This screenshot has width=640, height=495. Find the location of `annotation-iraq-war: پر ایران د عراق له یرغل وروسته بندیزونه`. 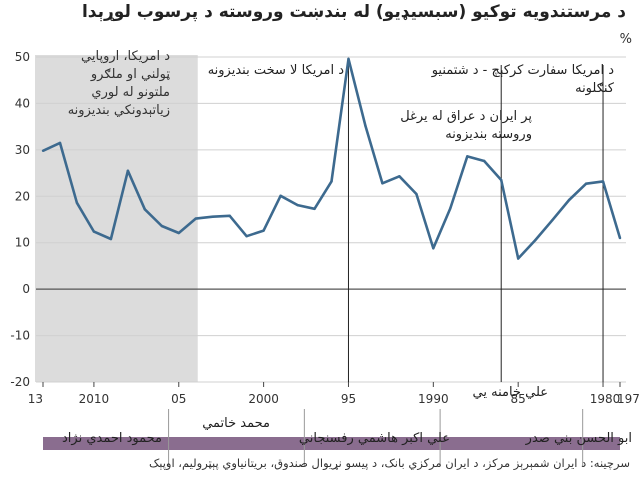

annotation-iraq-war: پر ایران د عراق له یرغل وروسته بندیزونه is located at coordinates (466, 126).